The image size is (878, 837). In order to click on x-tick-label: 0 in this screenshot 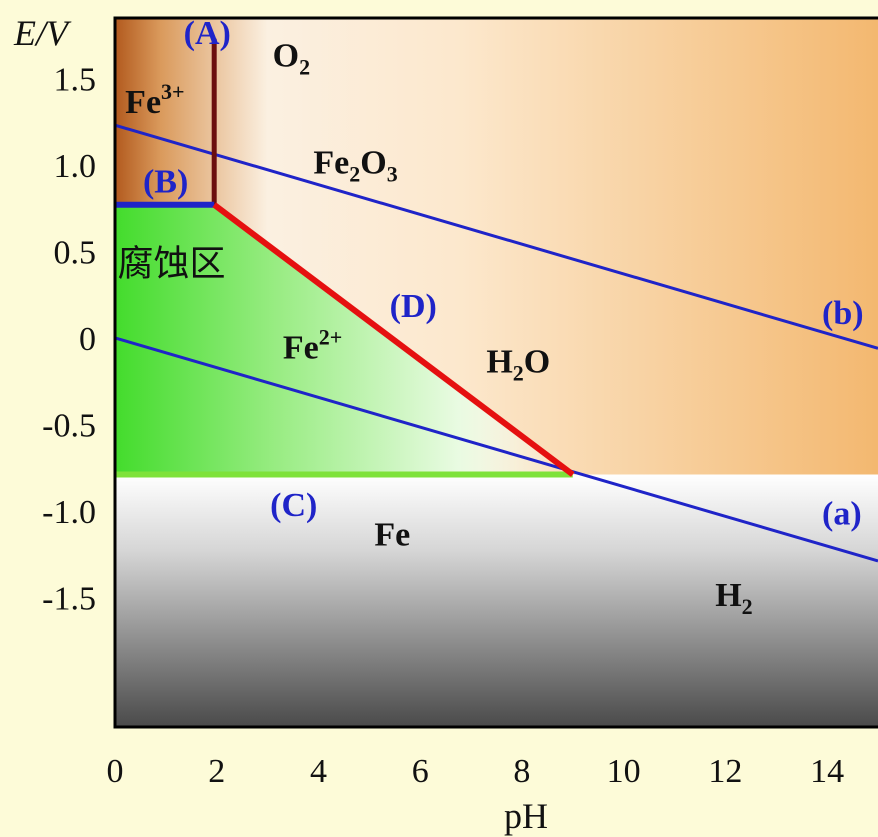, I will do `click(115, 771)`.